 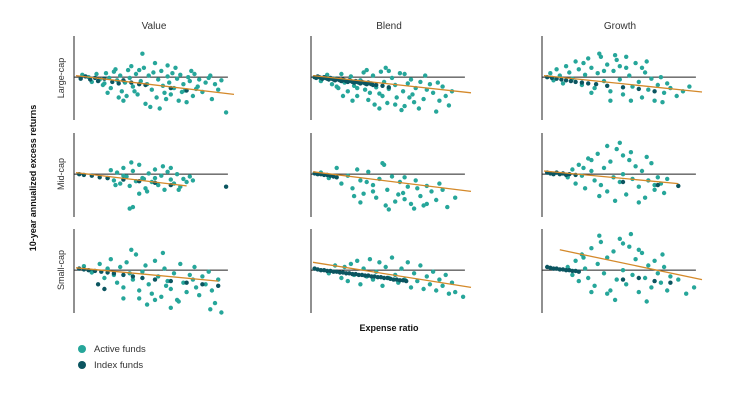 I want to click on panel-small-cap-growth, so click(x=622, y=271).